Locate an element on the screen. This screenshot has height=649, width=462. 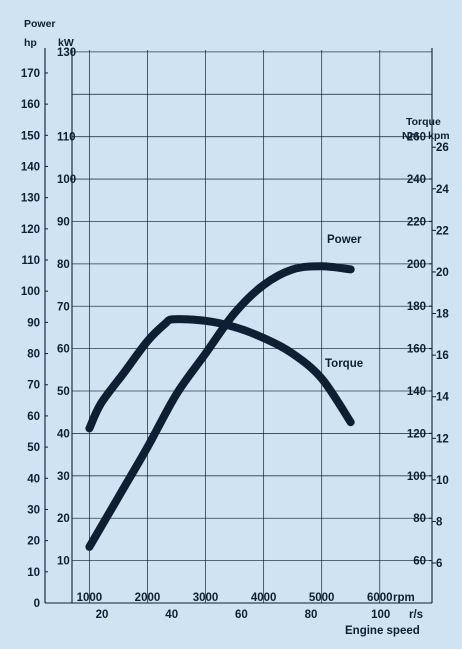
hp-tick-label: 40 is located at coordinates (33, 479).